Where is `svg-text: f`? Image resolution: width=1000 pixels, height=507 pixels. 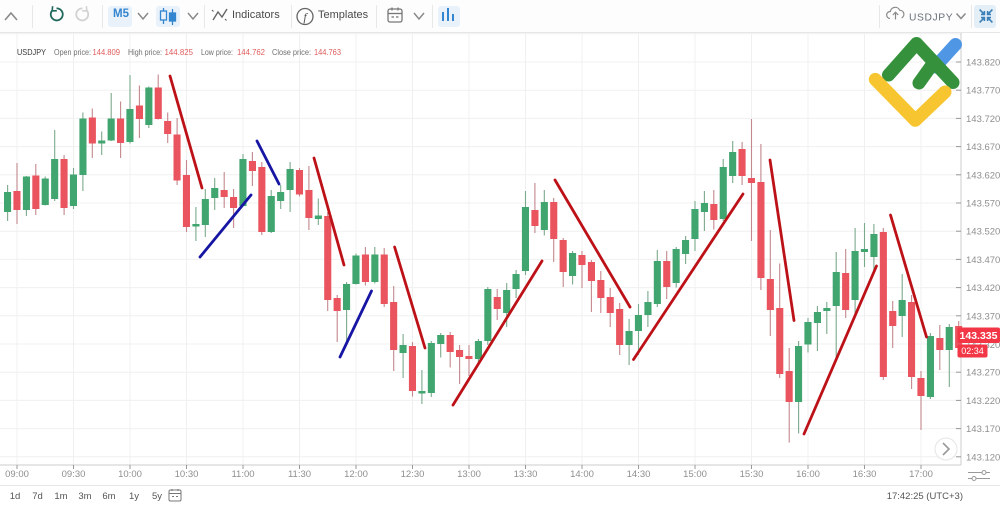
svg-text: f is located at coordinates (305, 17).